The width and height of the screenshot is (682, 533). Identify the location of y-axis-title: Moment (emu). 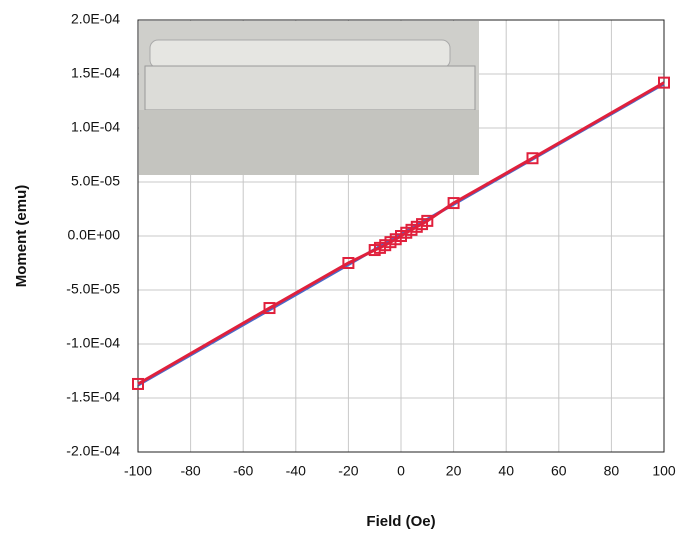
(21, 236).